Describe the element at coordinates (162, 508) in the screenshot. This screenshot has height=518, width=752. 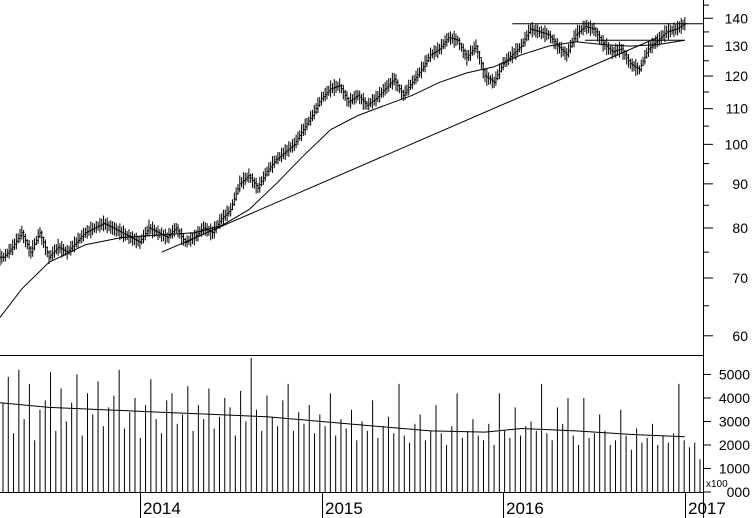
I see `year-tick-label: 2014` at that location.